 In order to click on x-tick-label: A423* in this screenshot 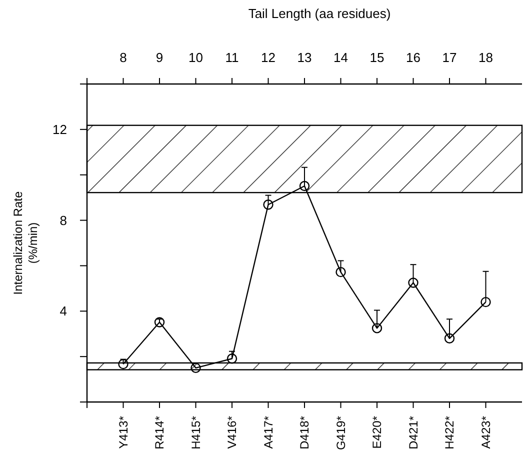, I will do `click(485, 432)`.